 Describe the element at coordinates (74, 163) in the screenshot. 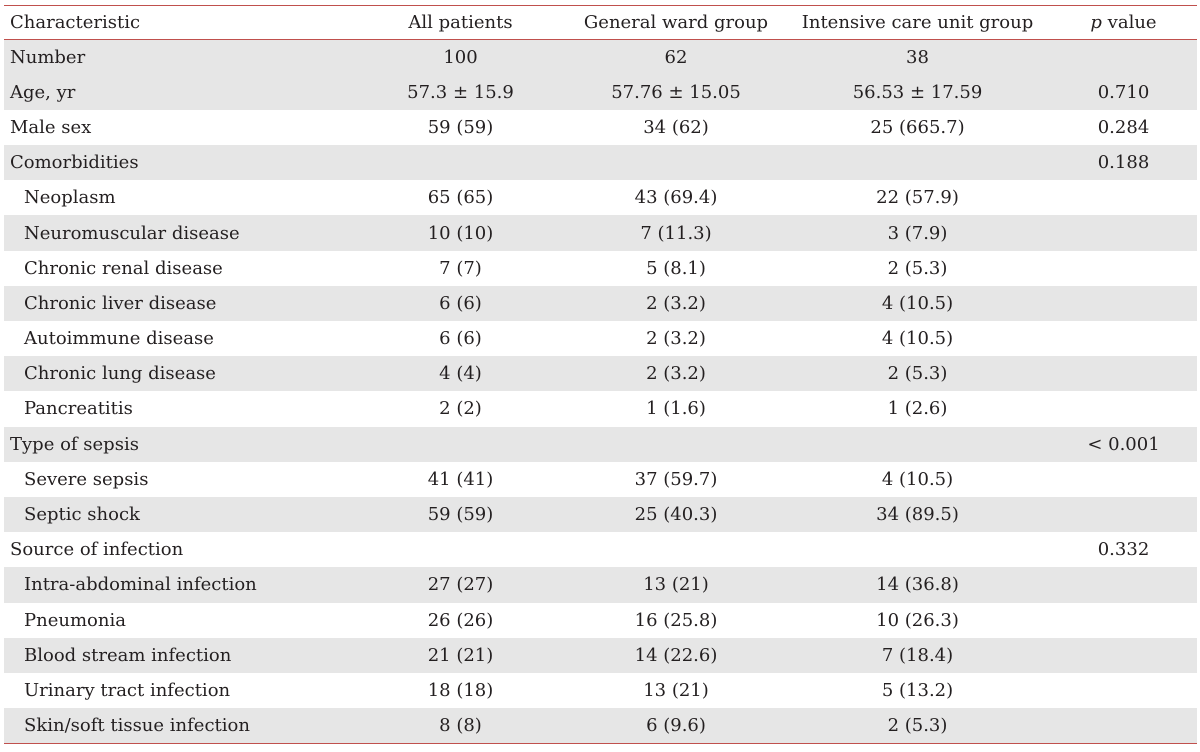

I see `row-label: Comorbidities` at that location.